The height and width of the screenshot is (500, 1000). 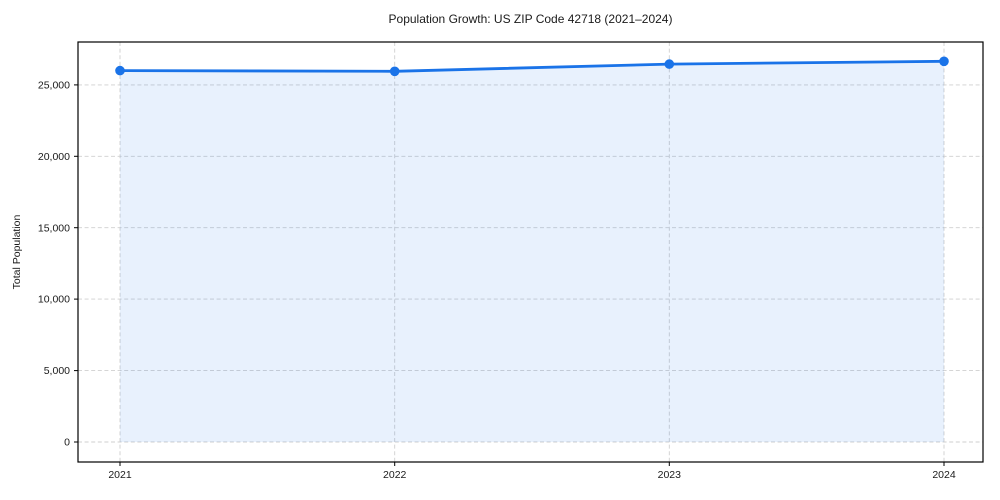 What do you see at coordinates (54, 228) in the screenshot?
I see `y-tick-label: 15,000` at bounding box center [54, 228].